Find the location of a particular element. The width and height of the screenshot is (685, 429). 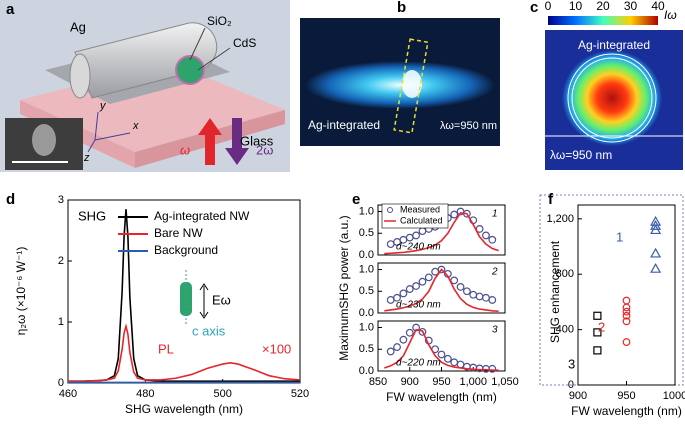

x-tick-label: 1000 is located at coordinates (674, 396).